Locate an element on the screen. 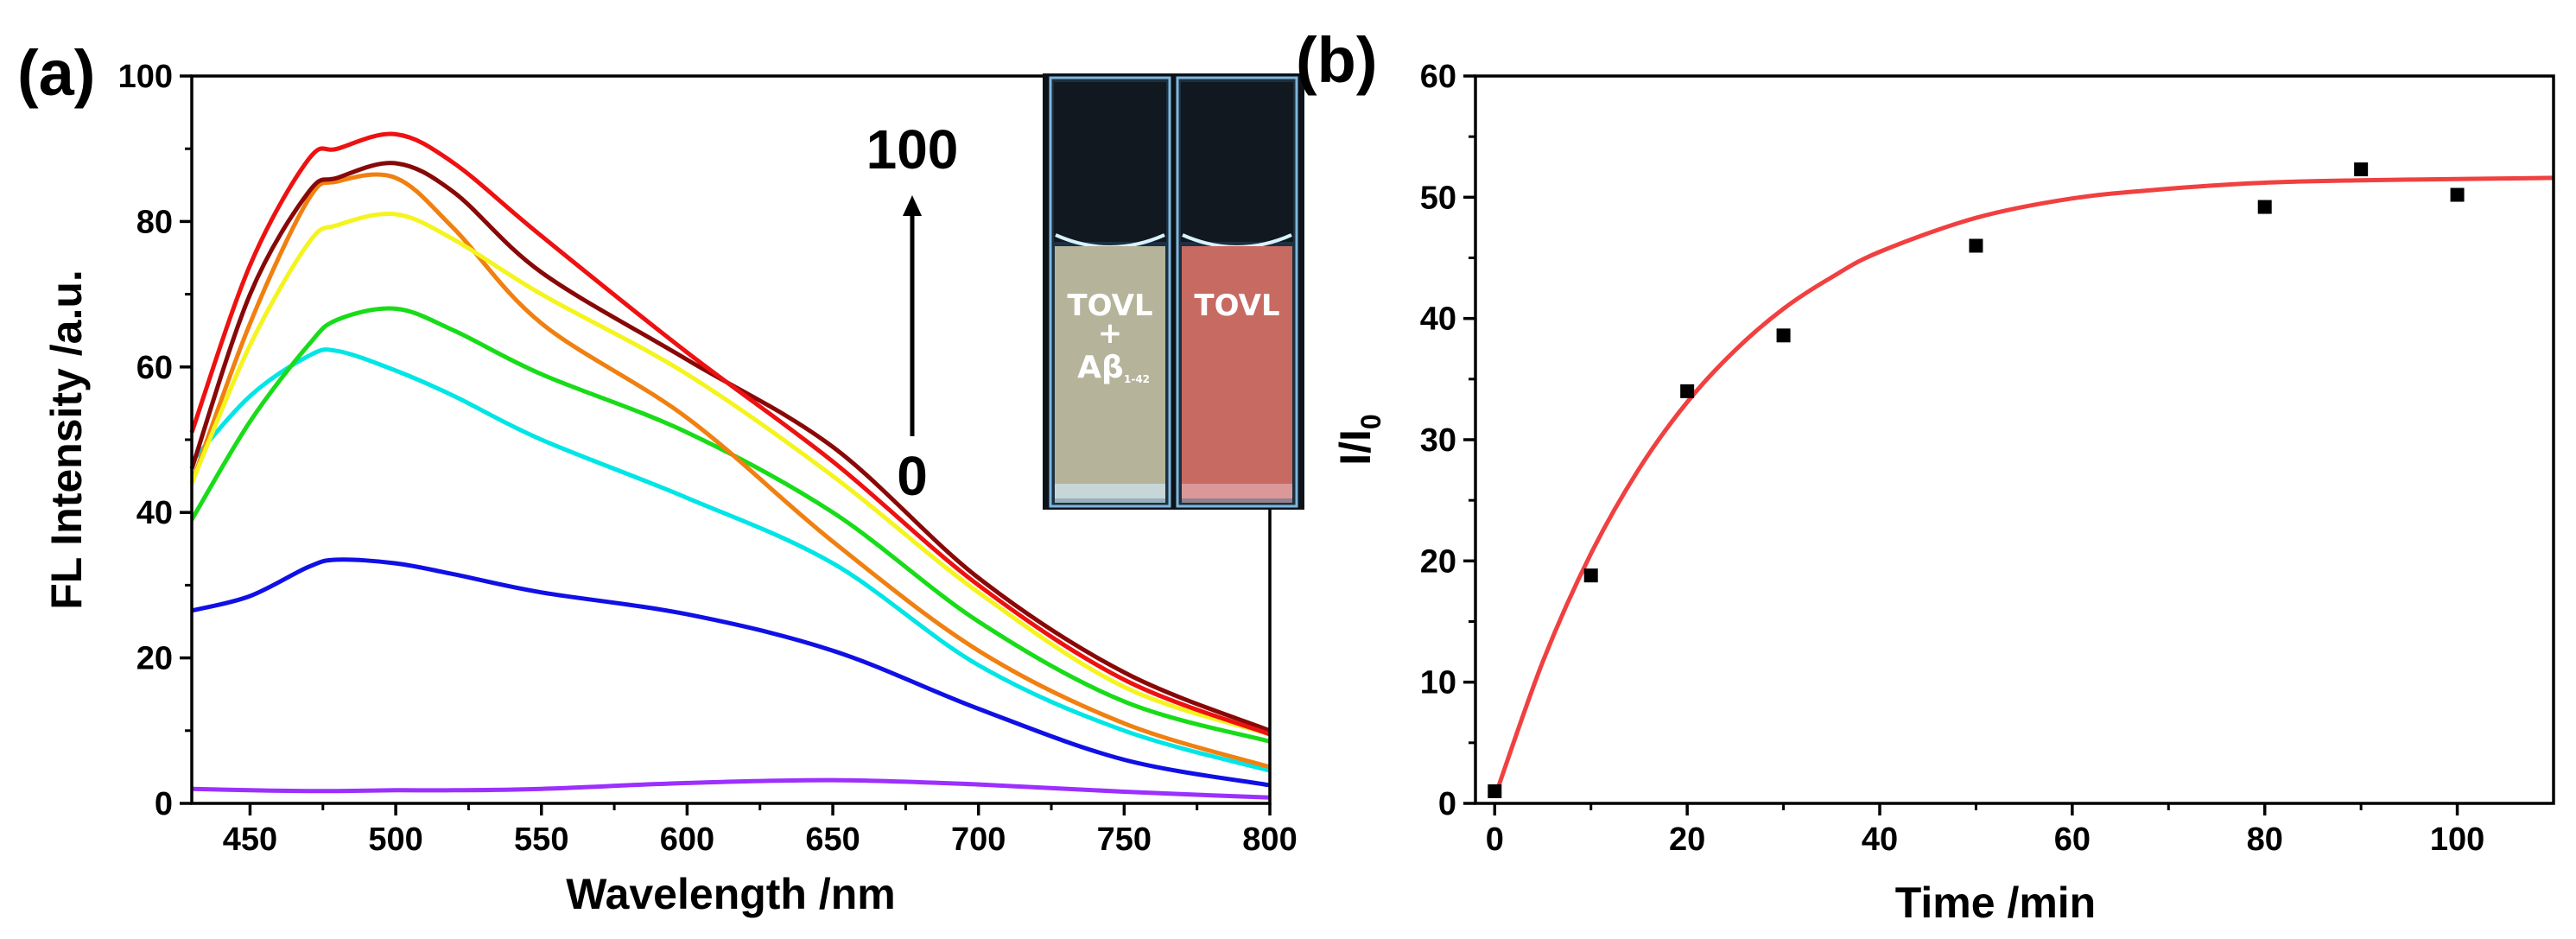 Image resolution: width=2576 pixels, height=939 pixels. panel-b-x-axis-title: Time /min is located at coordinates (1995, 903).